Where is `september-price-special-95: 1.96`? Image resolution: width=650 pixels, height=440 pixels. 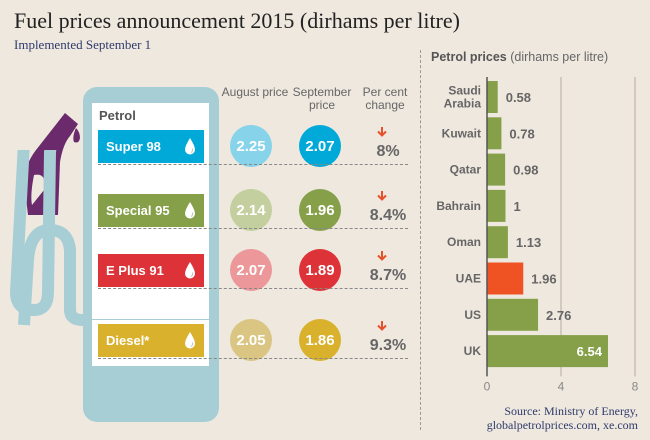 september-price-special-95: 1.96 is located at coordinates (320, 210).